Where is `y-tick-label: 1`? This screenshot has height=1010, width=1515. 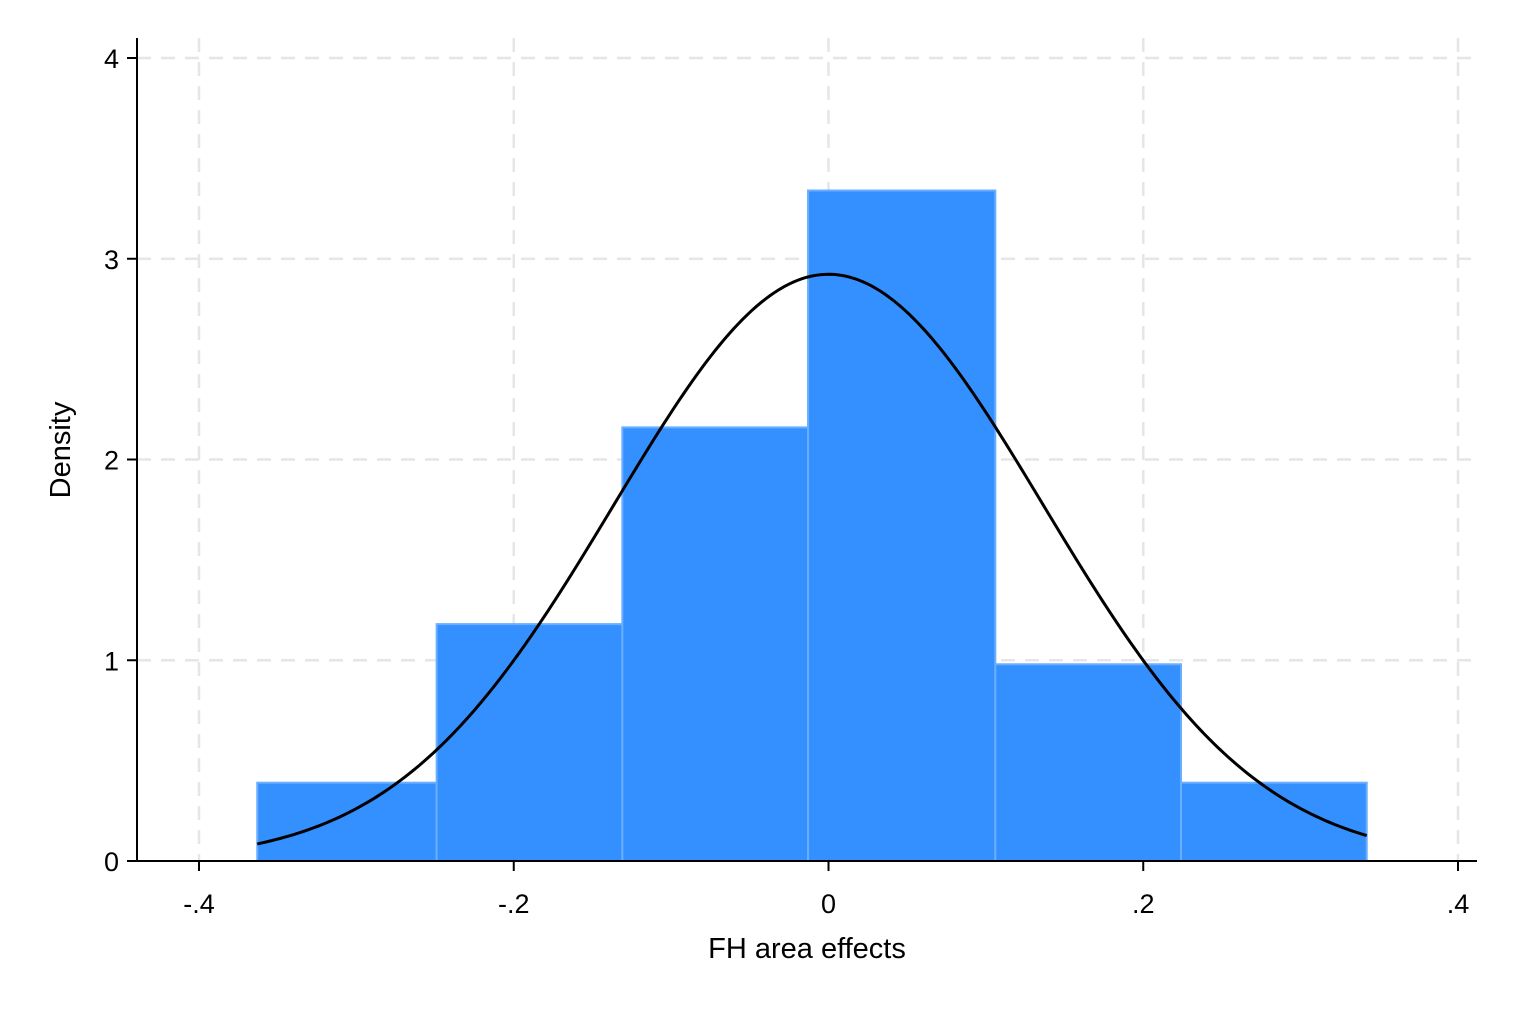
y-tick-label: 1 is located at coordinates (111, 661).